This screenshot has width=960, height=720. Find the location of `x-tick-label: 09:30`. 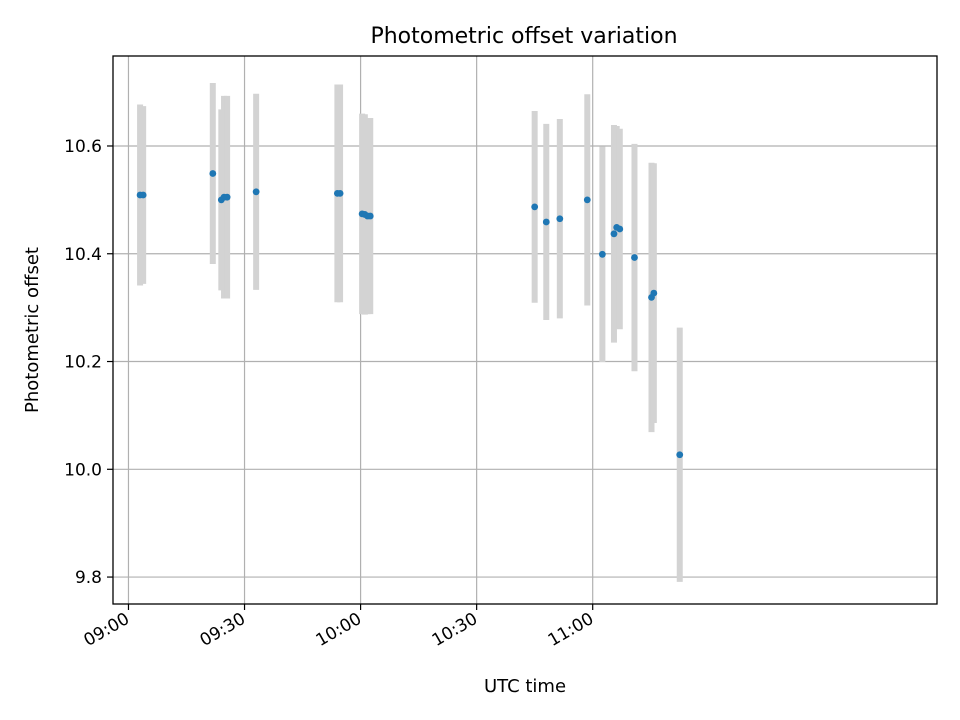

x-tick-label: 09:30 is located at coordinates (223, 630).